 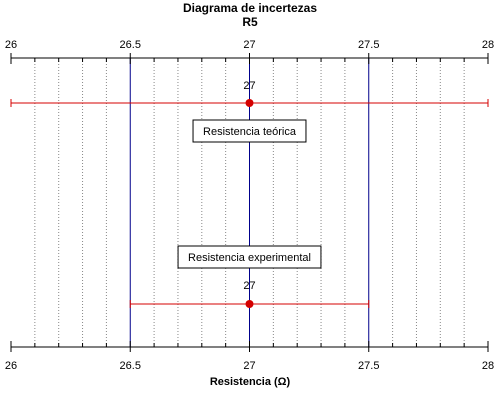 I want to click on tick-label-top: 26, so click(x=11, y=45).